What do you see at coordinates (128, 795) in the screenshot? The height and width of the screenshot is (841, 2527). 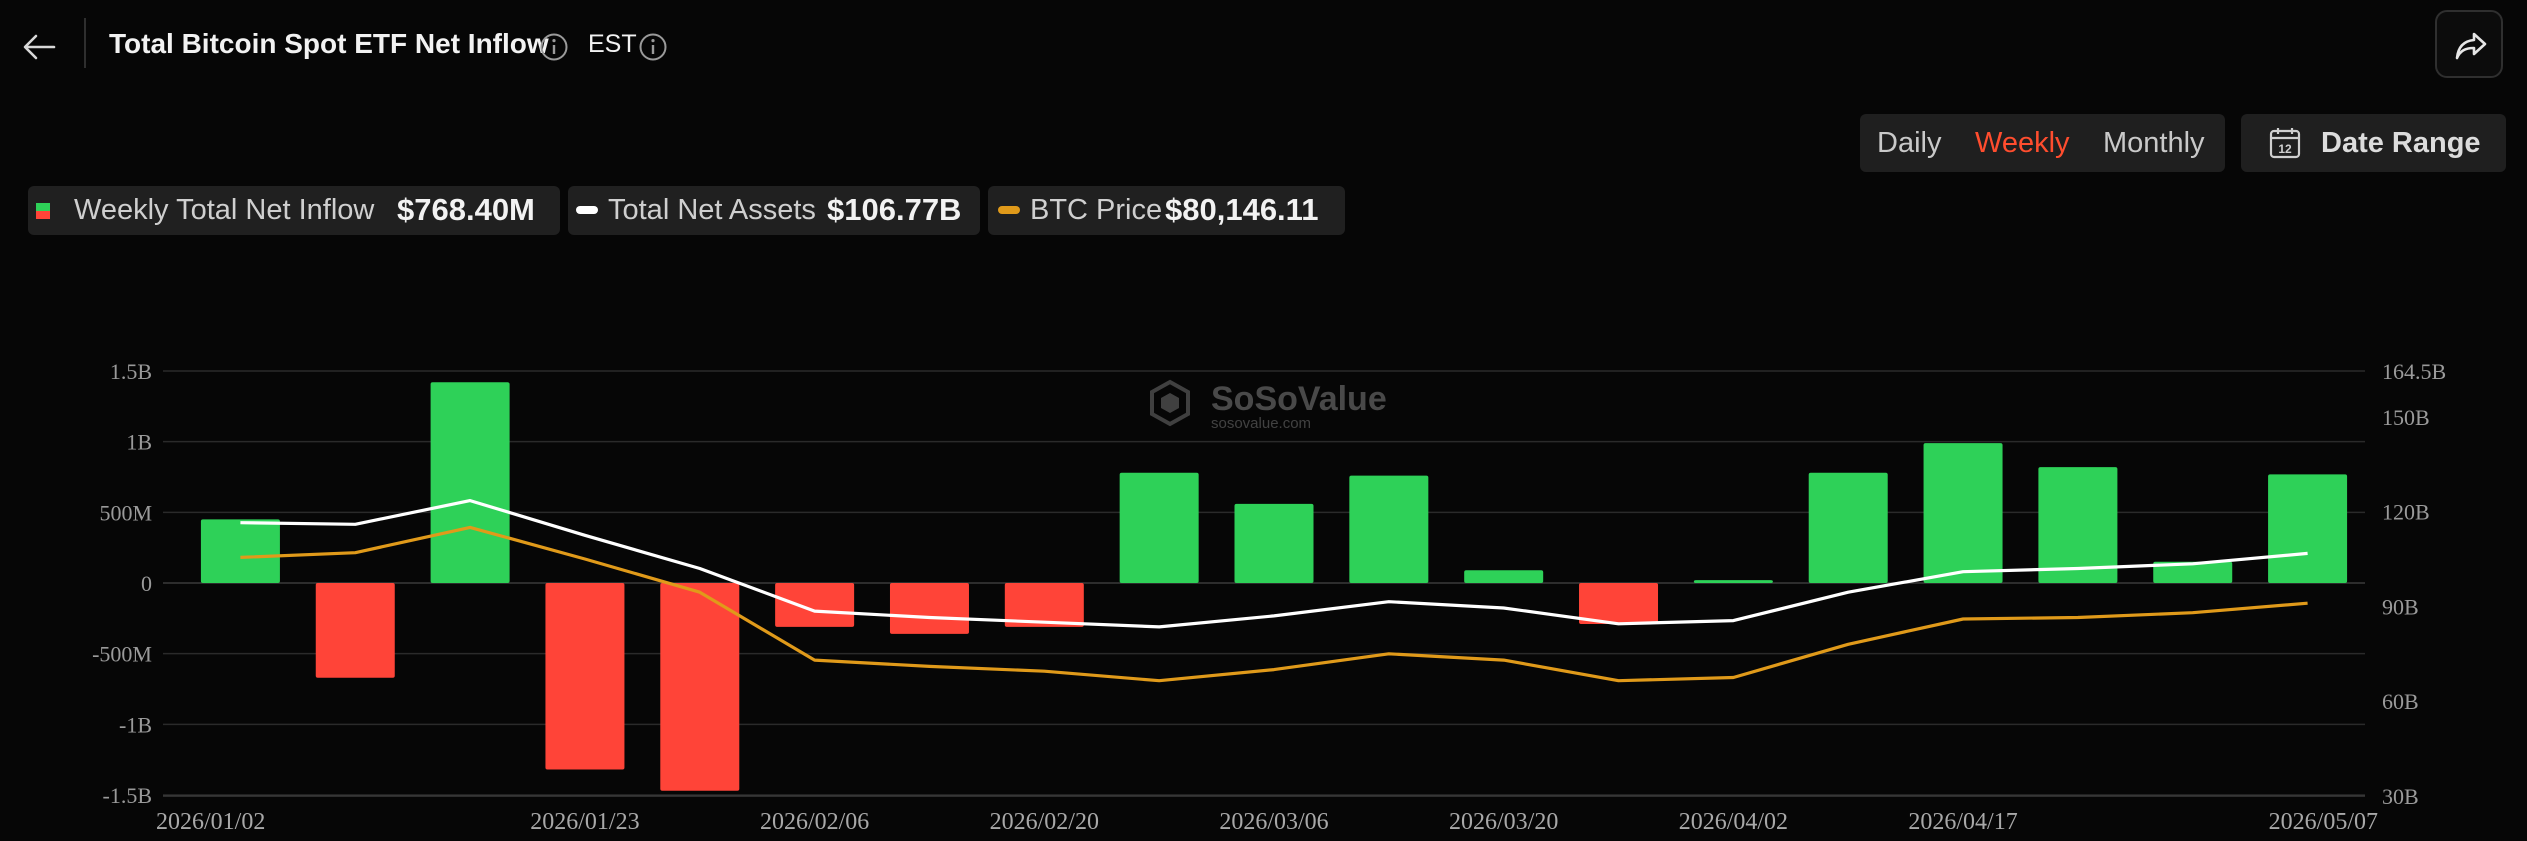 I see `y-left-tick-label: -1.5B` at bounding box center [128, 795].